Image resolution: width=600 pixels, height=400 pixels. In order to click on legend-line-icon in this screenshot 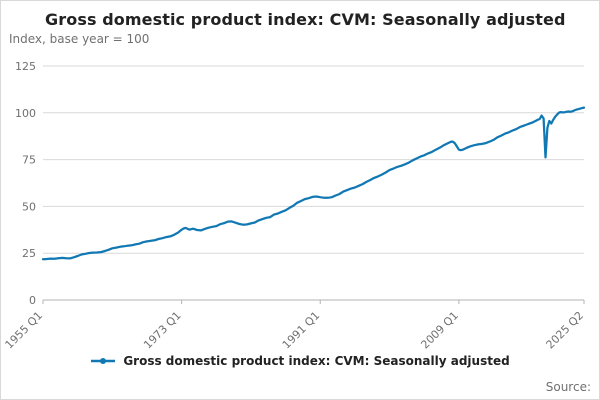, I will do `click(103, 361)`.